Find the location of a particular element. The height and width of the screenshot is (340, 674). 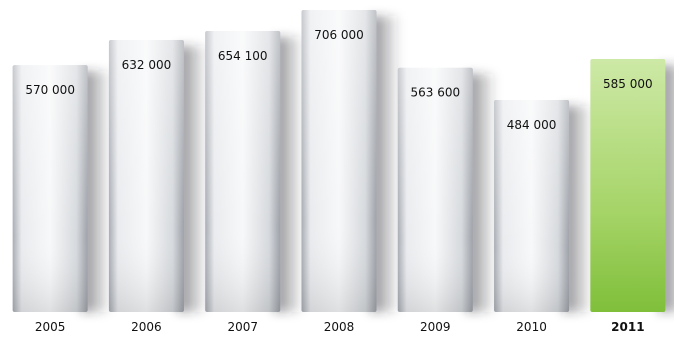

value-label-2010: 484 000 is located at coordinates (532, 125).